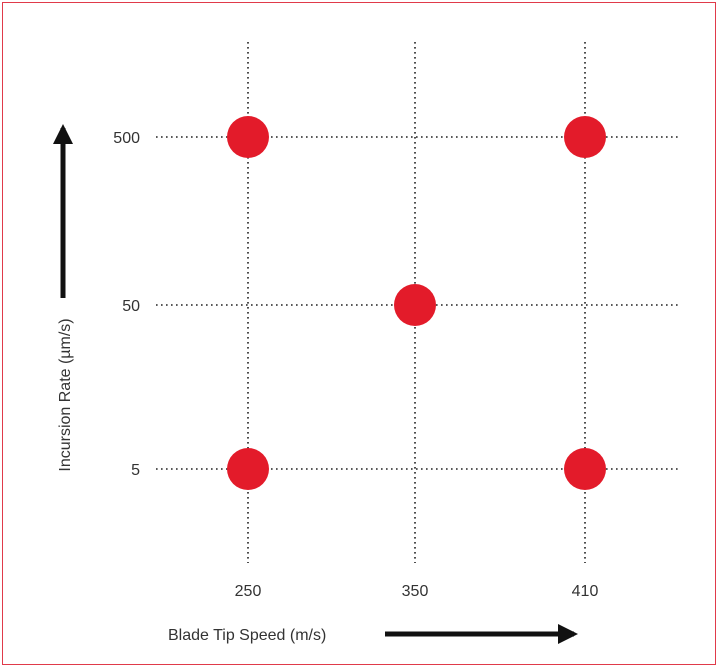 The width and height of the screenshot is (720, 669). What do you see at coordinates (248, 591) in the screenshot?
I see `x-tick-label: 250` at bounding box center [248, 591].